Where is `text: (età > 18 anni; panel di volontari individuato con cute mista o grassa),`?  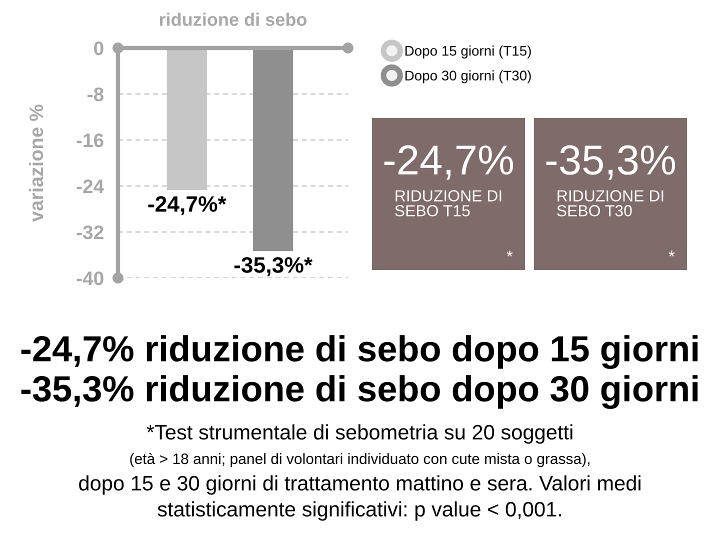 text: (età > 18 anni; panel di volontari individuato con cute mista o grassa), is located at coordinates (360, 460).